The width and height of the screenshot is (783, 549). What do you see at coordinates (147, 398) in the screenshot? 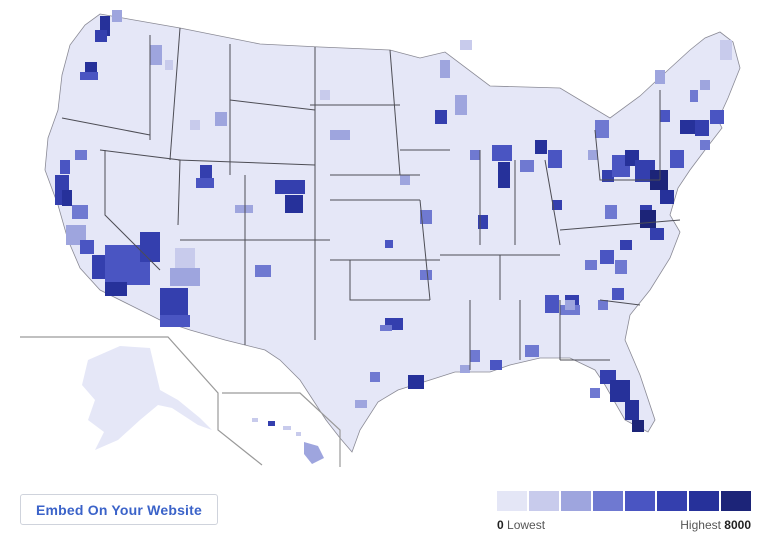
I see `alaska-shape` at bounding box center [147, 398].